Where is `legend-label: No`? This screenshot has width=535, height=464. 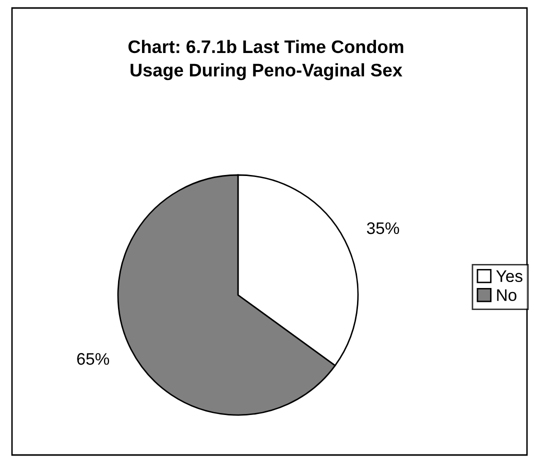
legend-label: No is located at coordinates (506, 295).